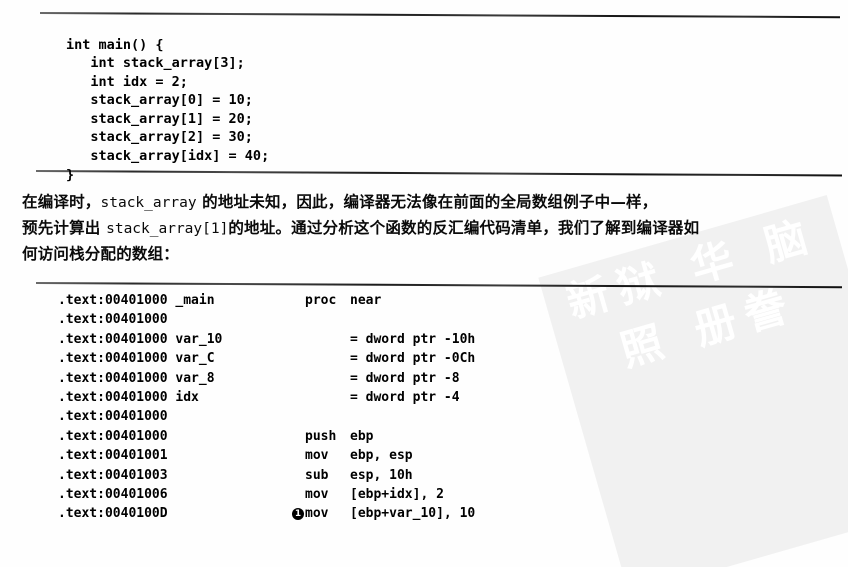 The width and height of the screenshot is (848, 567). I want to click on assembly-operands: = dword ptr -4, so click(405, 397).